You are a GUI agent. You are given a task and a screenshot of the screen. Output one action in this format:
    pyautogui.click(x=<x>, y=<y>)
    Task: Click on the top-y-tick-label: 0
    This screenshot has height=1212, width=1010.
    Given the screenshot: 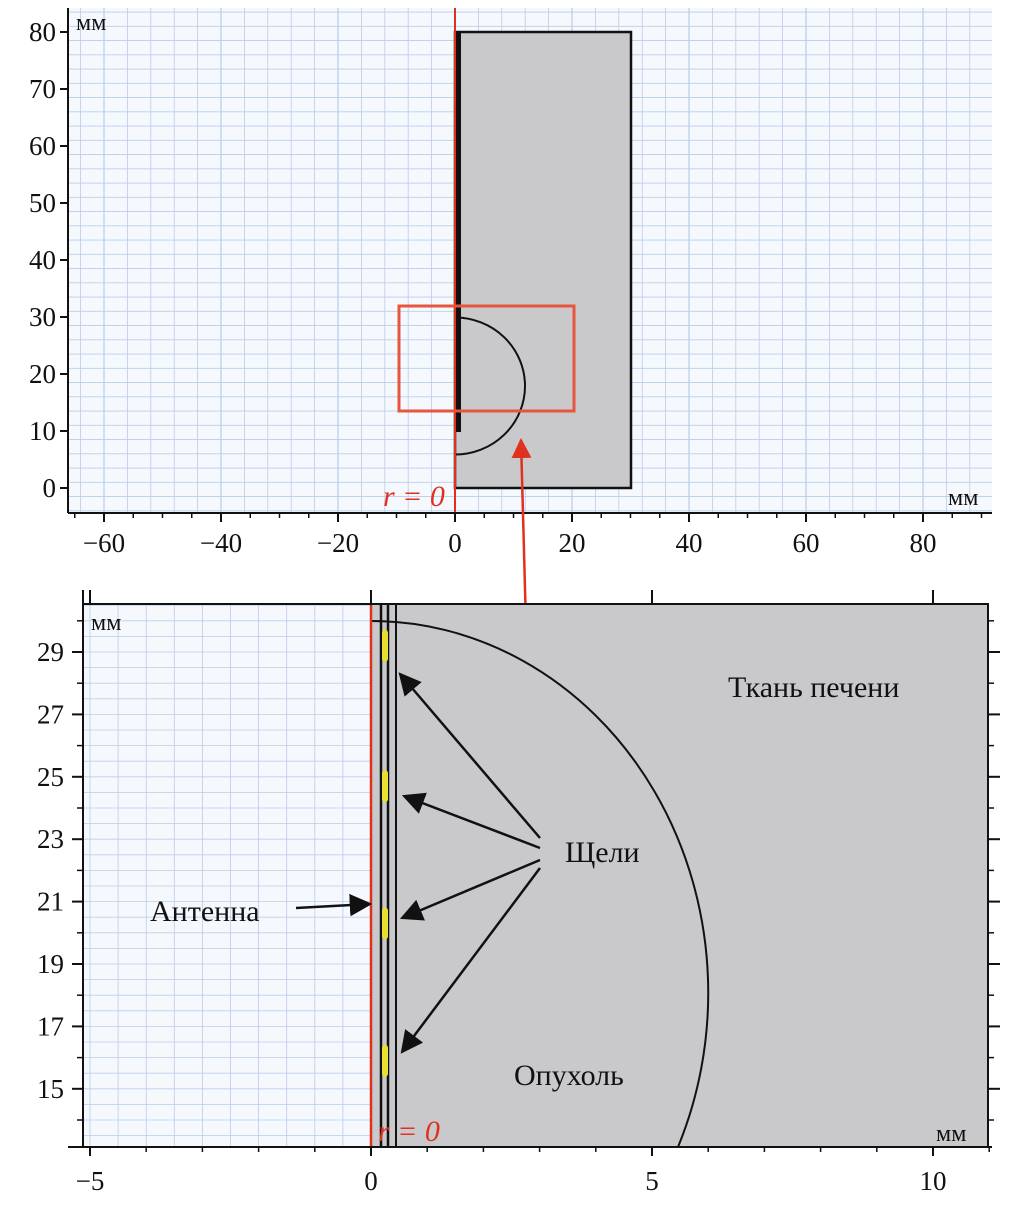 What is the action you would take?
    pyautogui.click(x=50, y=488)
    